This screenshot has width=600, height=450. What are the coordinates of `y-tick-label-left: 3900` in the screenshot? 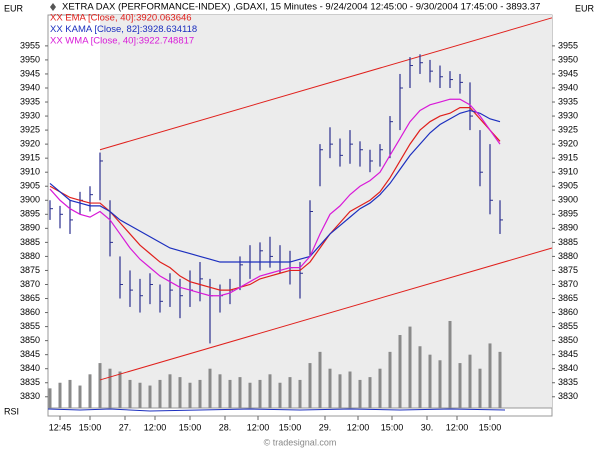 It's located at (30, 200).